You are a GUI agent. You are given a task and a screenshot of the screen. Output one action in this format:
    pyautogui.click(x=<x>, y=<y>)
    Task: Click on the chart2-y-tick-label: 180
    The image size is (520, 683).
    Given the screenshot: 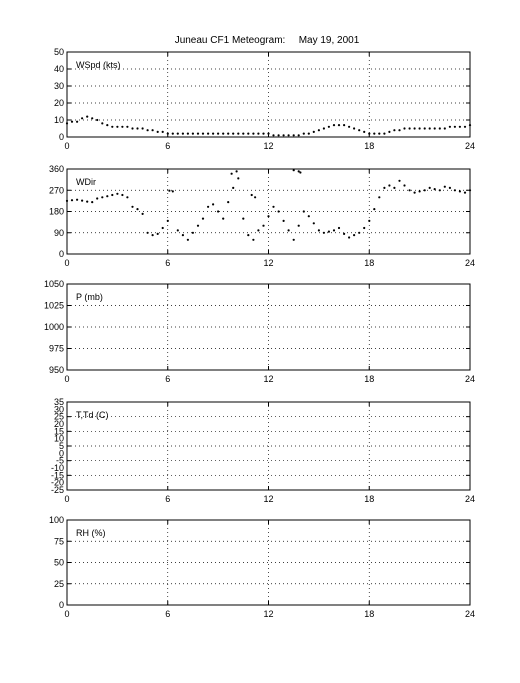 What is the action you would take?
    pyautogui.click(x=56, y=212)
    